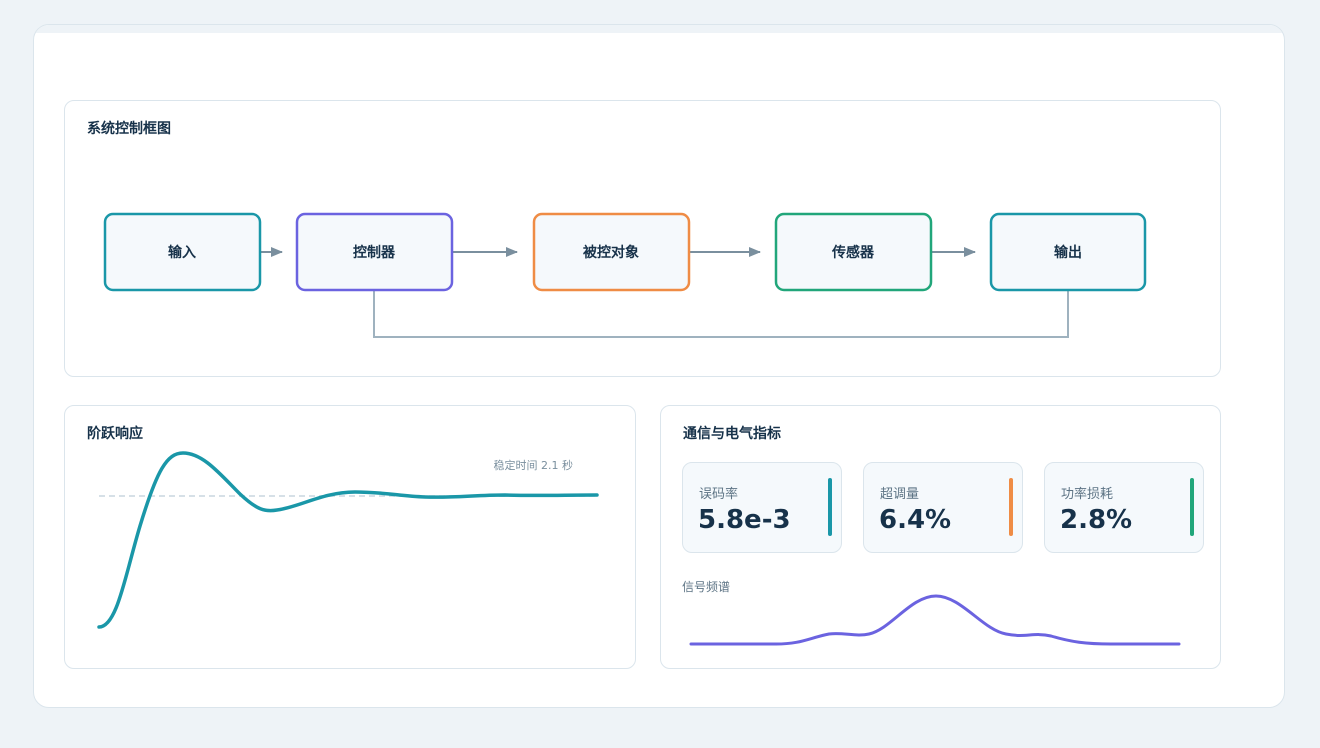  What do you see at coordinates (721, 308) in the screenshot?
I see `feedback-path` at bounding box center [721, 308].